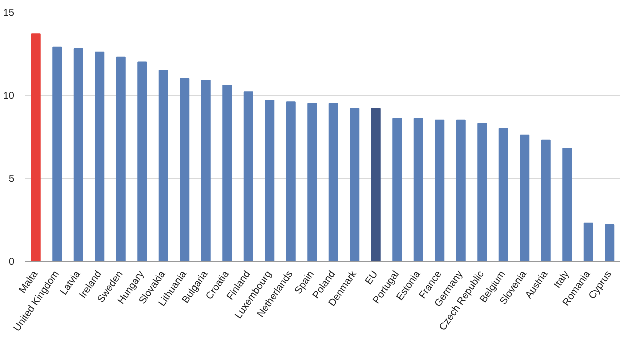 This screenshot has width=630, height=340. Describe the element at coordinates (9, 13) in the screenshot. I see `y-tick-label: 15` at that location.